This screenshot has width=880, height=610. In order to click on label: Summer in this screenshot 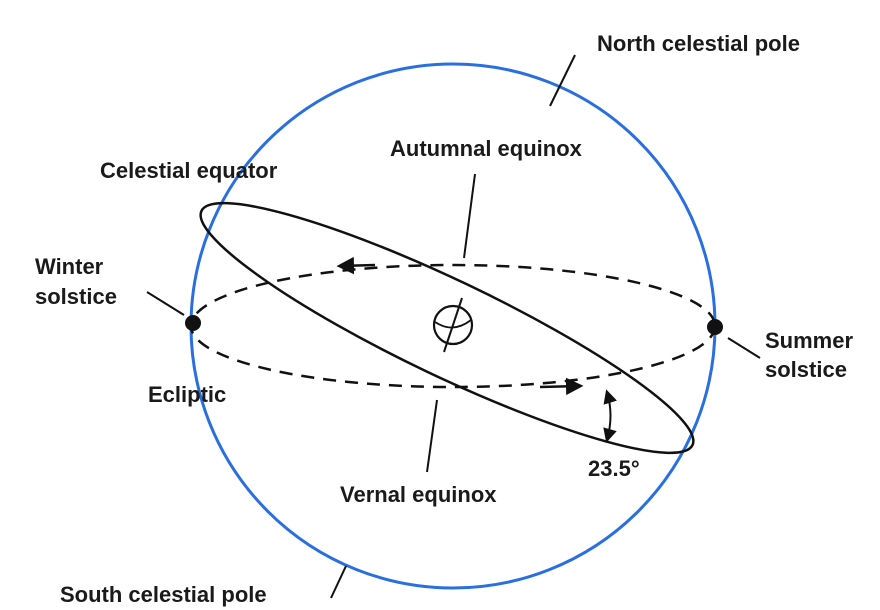, I will do `click(809, 340)`.